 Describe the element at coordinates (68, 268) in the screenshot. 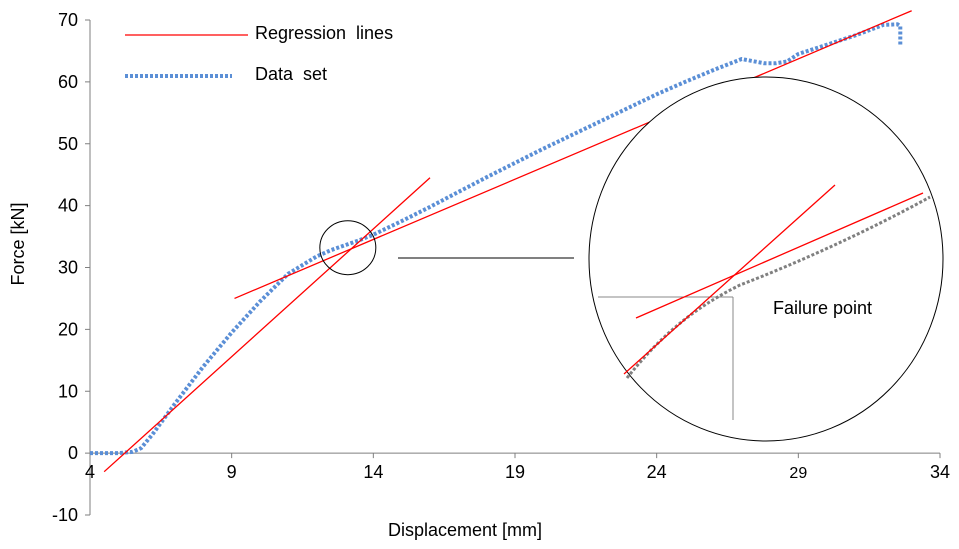

I see `y-tick-label: 30` at that location.